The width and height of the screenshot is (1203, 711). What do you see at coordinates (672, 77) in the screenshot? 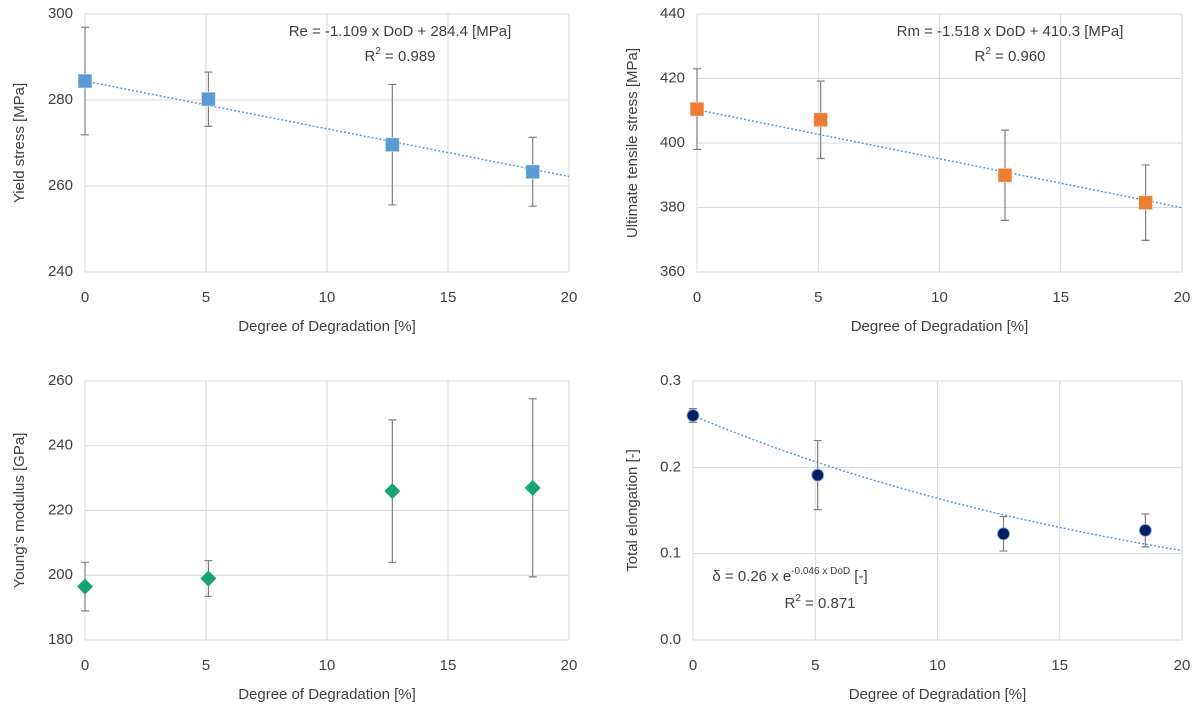
I see `y-tick-label: 420` at bounding box center [672, 77].